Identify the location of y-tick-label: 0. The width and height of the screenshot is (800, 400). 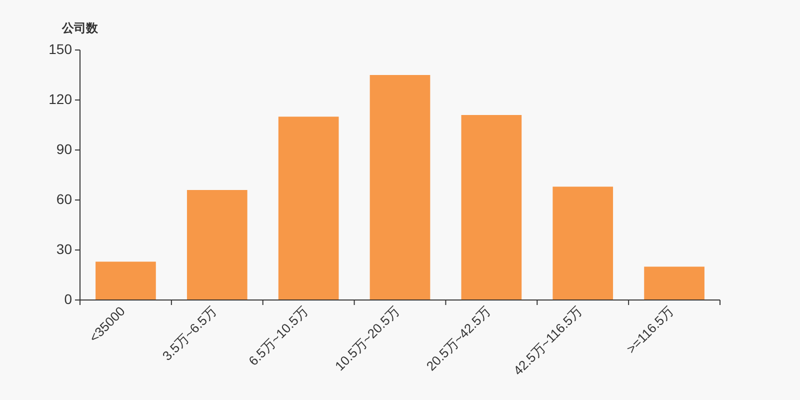
(68, 299).